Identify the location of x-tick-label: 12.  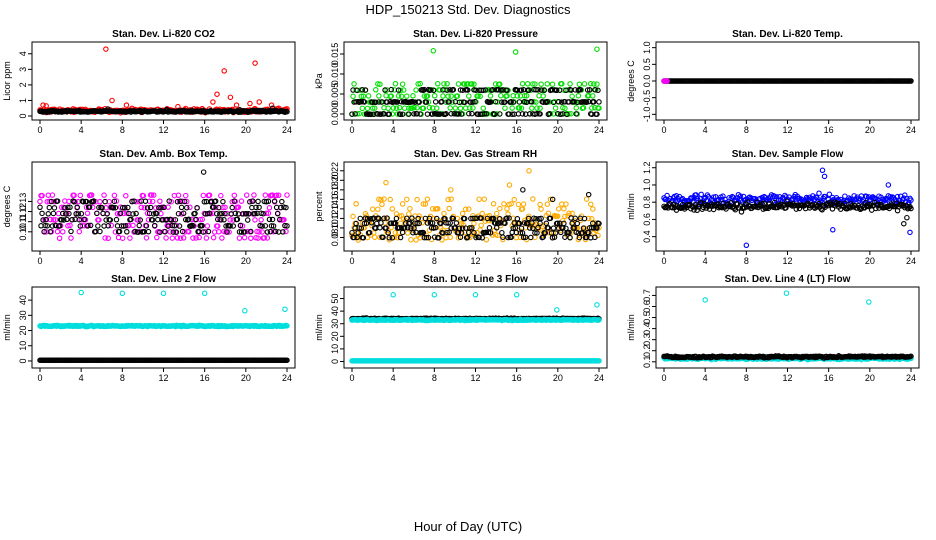
(163, 130).